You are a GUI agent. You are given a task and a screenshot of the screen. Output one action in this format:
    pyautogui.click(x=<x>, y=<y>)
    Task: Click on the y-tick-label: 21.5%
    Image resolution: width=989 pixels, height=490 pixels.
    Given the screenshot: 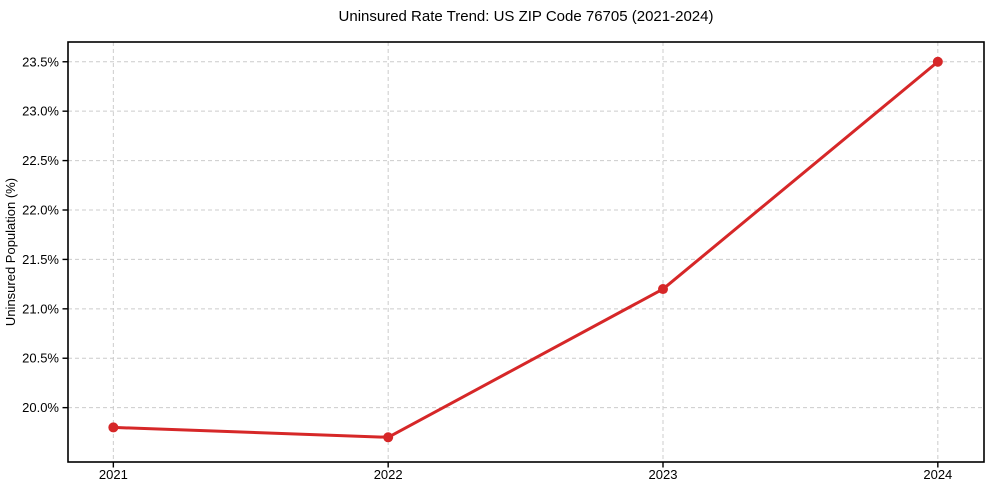 What is the action you would take?
    pyautogui.click(x=40, y=259)
    